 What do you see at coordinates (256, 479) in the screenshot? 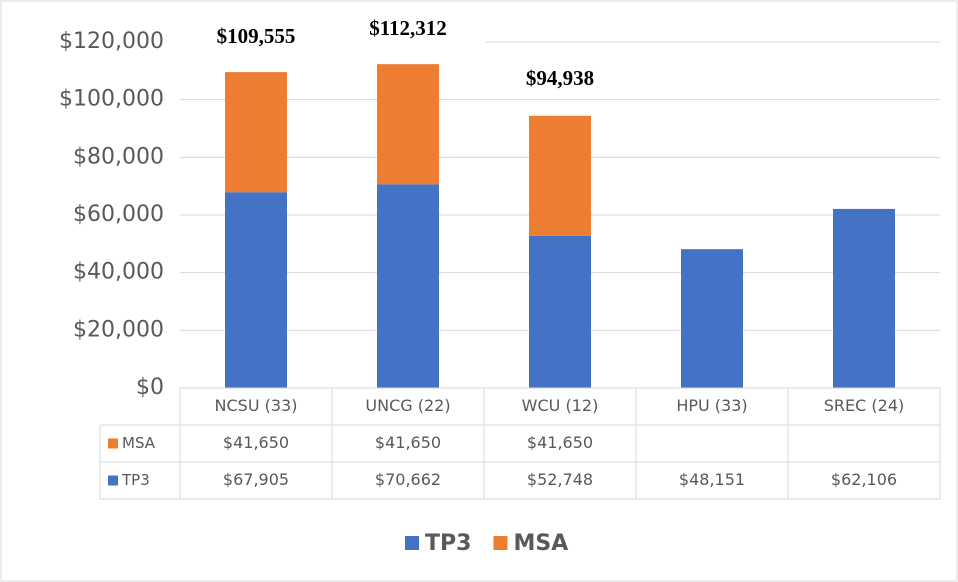
I see `table-cell: $67,905` at bounding box center [256, 479].